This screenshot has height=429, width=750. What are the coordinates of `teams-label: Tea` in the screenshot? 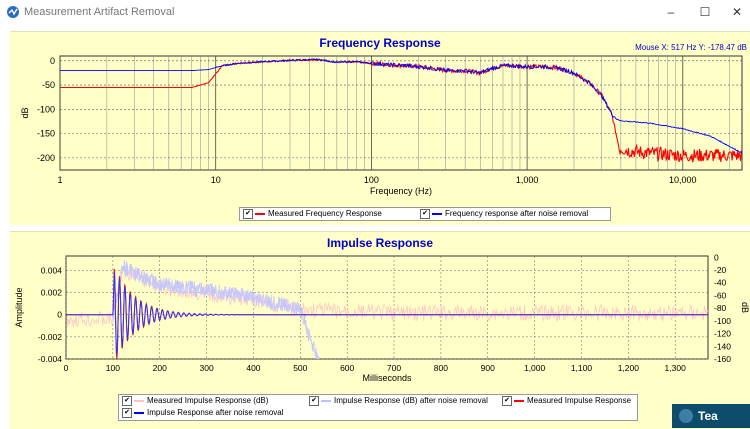 It's located at (708, 416).